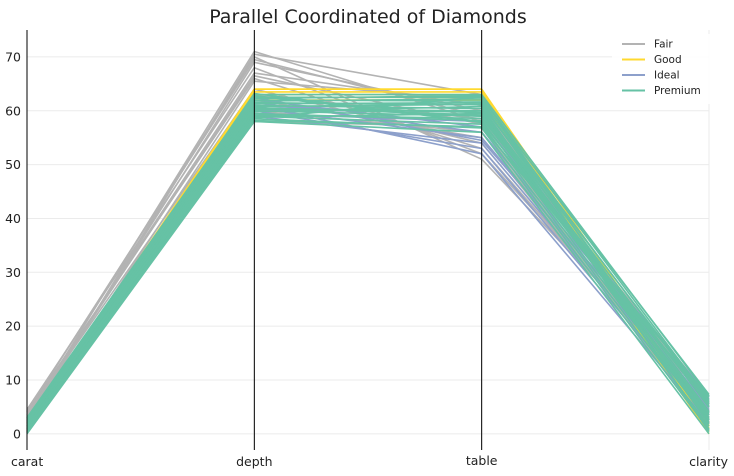 The height and width of the screenshot is (476, 734). I want to click on y-tick-label: 50, so click(13, 164).